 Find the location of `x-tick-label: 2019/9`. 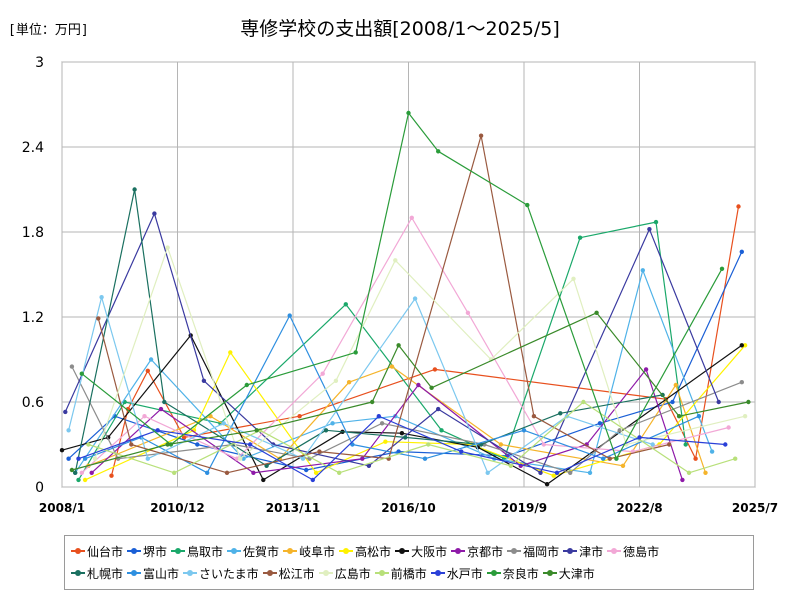

x-tick-label: 2019/9 is located at coordinates (524, 508).